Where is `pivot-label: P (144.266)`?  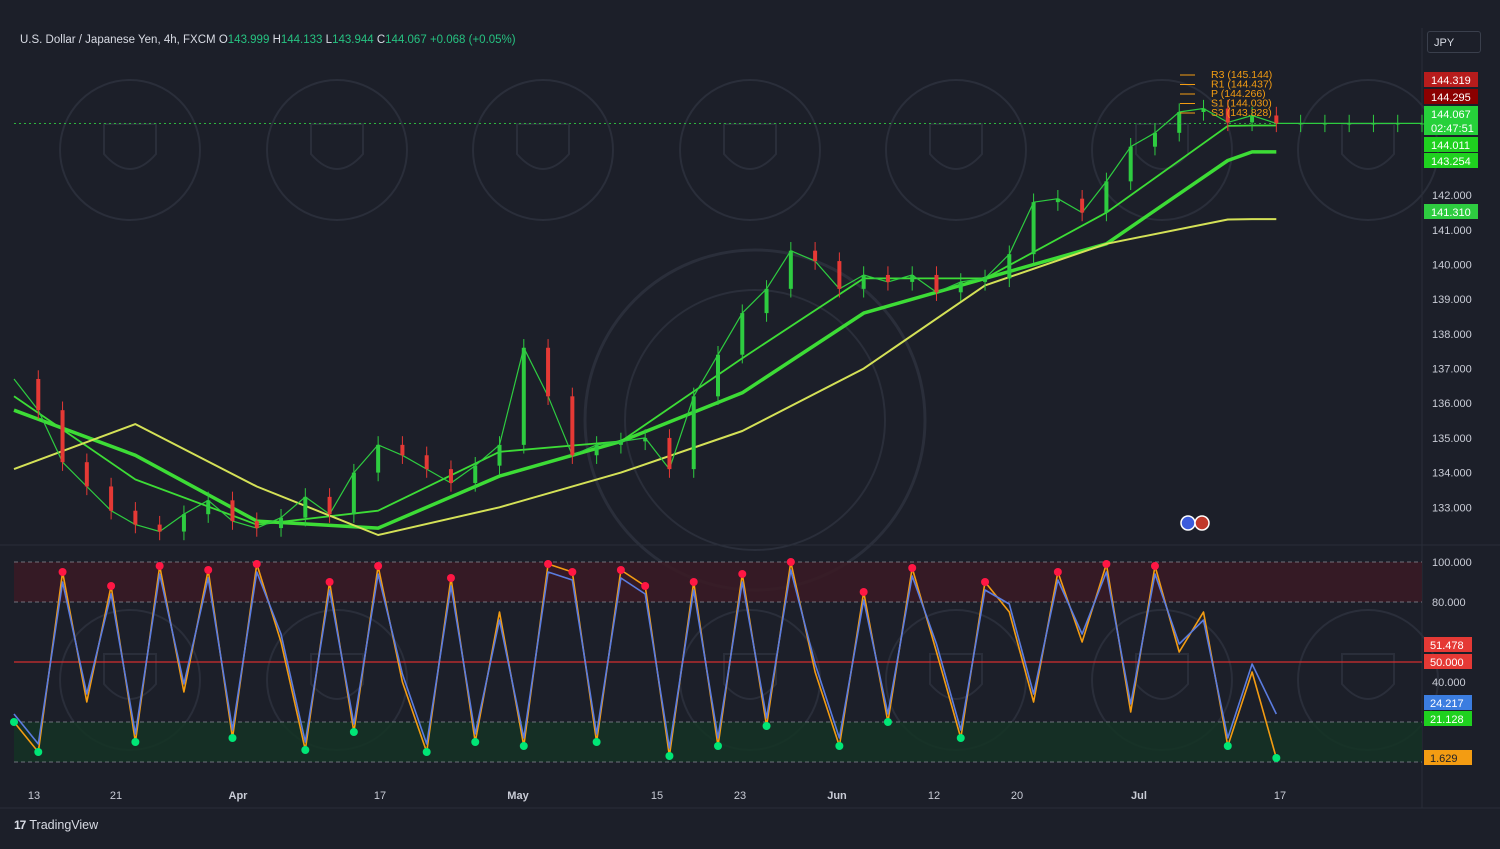
pivot-label: P (144.266) is located at coordinates (1238, 94).